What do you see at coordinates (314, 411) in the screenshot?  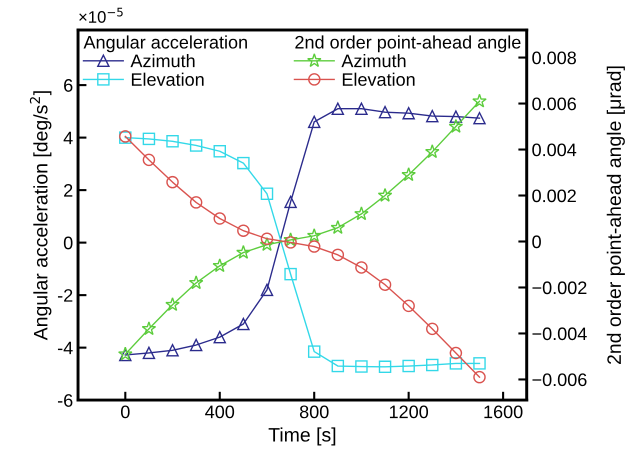 I see `x-tick-label: 800` at bounding box center [314, 411].